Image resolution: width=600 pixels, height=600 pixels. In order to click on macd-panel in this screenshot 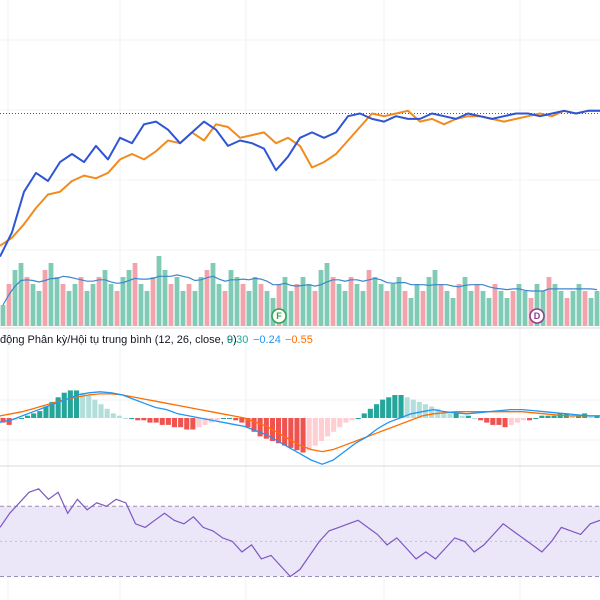, I will do `click(300, 427)`.